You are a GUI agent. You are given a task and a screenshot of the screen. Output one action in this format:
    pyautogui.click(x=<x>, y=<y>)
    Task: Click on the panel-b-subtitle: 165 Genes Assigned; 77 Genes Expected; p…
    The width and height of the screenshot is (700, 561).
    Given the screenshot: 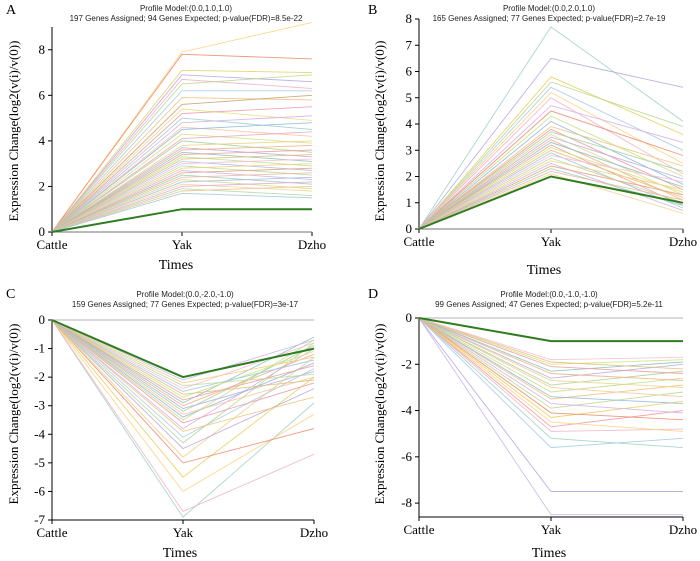 What is the action you would take?
    pyautogui.click(x=549, y=18)
    